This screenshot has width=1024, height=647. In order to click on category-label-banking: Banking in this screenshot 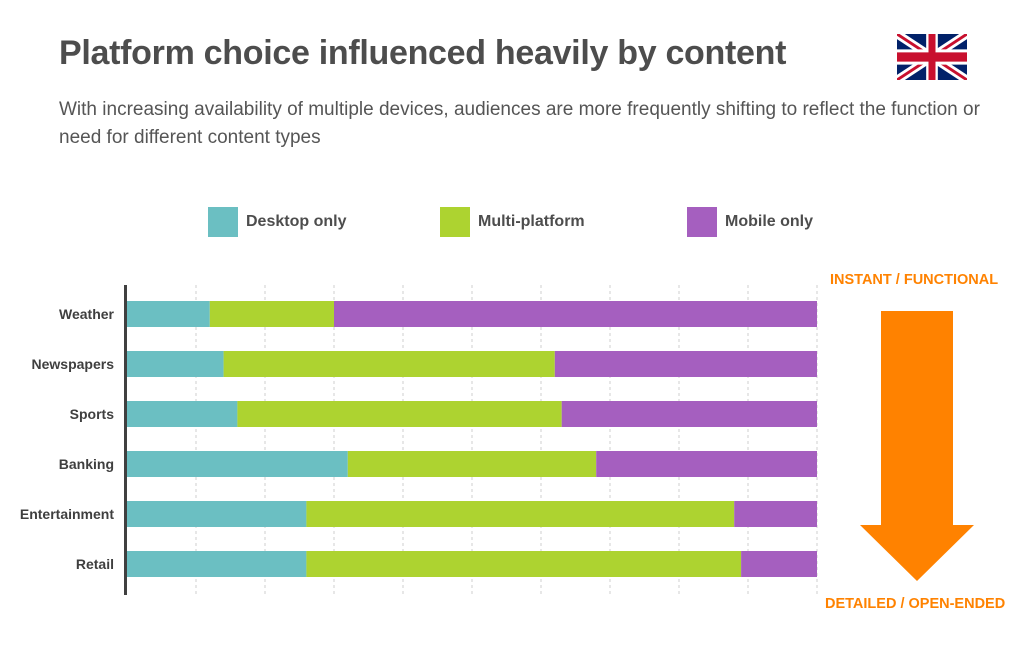, I will do `click(86, 464)`.